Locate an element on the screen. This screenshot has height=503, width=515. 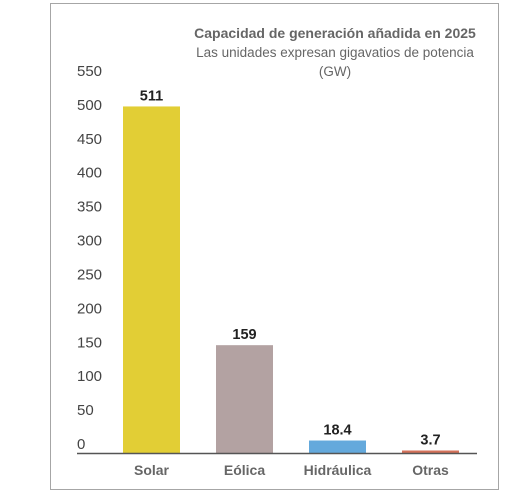
data-label: 511 is located at coordinates (151, 96).